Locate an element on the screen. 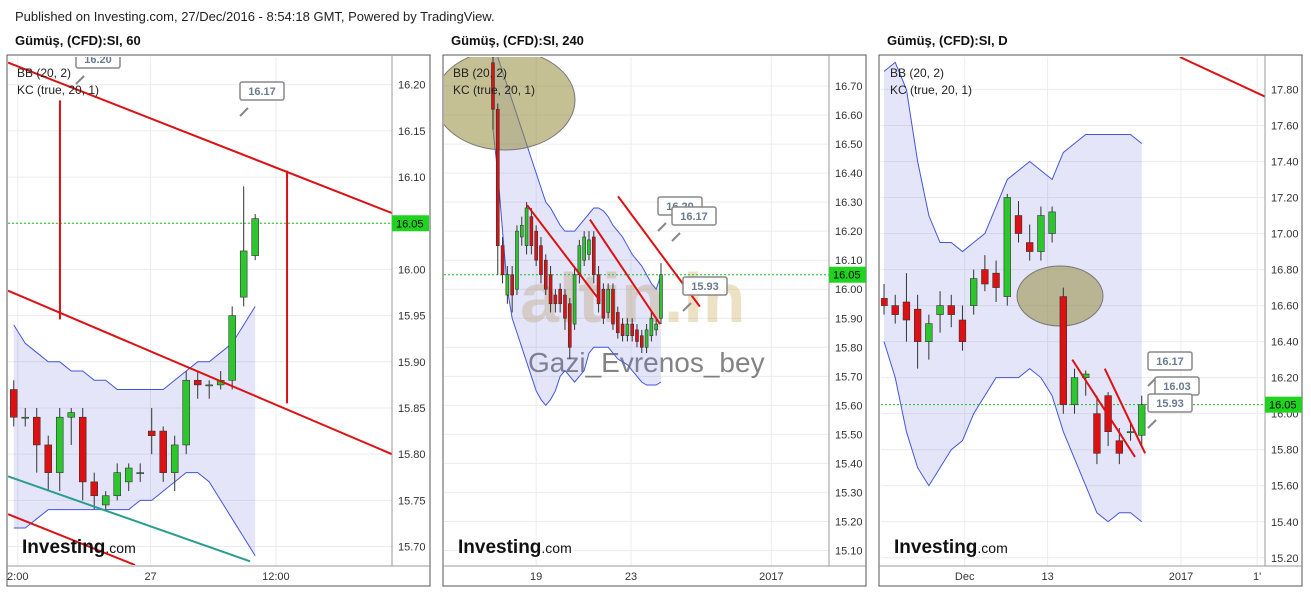 The width and height of the screenshot is (1311, 594). x-tick-label: 23 is located at coordinates (631, 577).